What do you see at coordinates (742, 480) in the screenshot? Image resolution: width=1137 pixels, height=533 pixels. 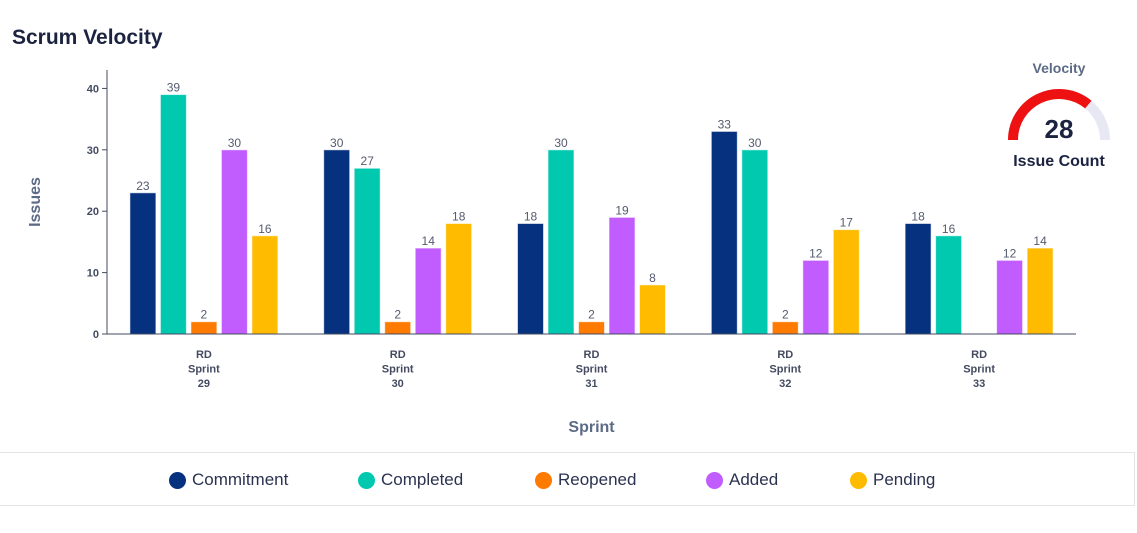 I see `legend-item-added: Added` at bounding box center [742, 480].